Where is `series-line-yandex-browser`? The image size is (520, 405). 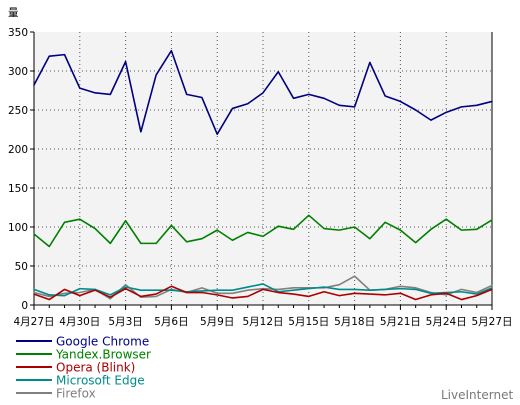 series-line-yandex-browser is located at coordinates (263, 231).